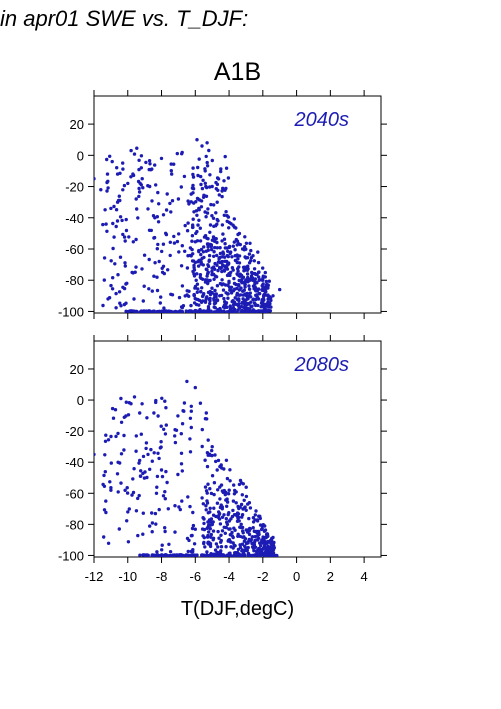 The height and width of the screenshot is (709, 501). I want to click on points-layer, so click(188, 225).